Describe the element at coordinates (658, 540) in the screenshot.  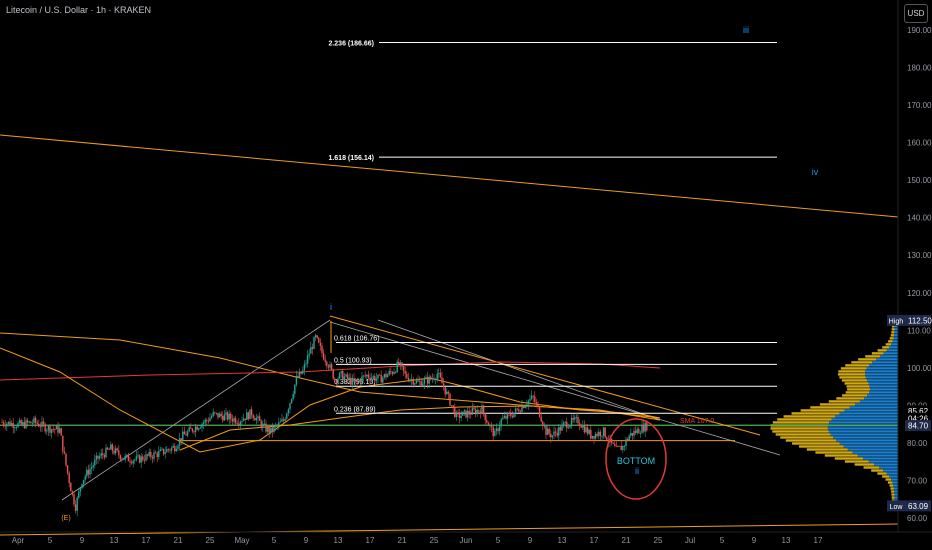
I see `x-tick-label: 25` at that location.